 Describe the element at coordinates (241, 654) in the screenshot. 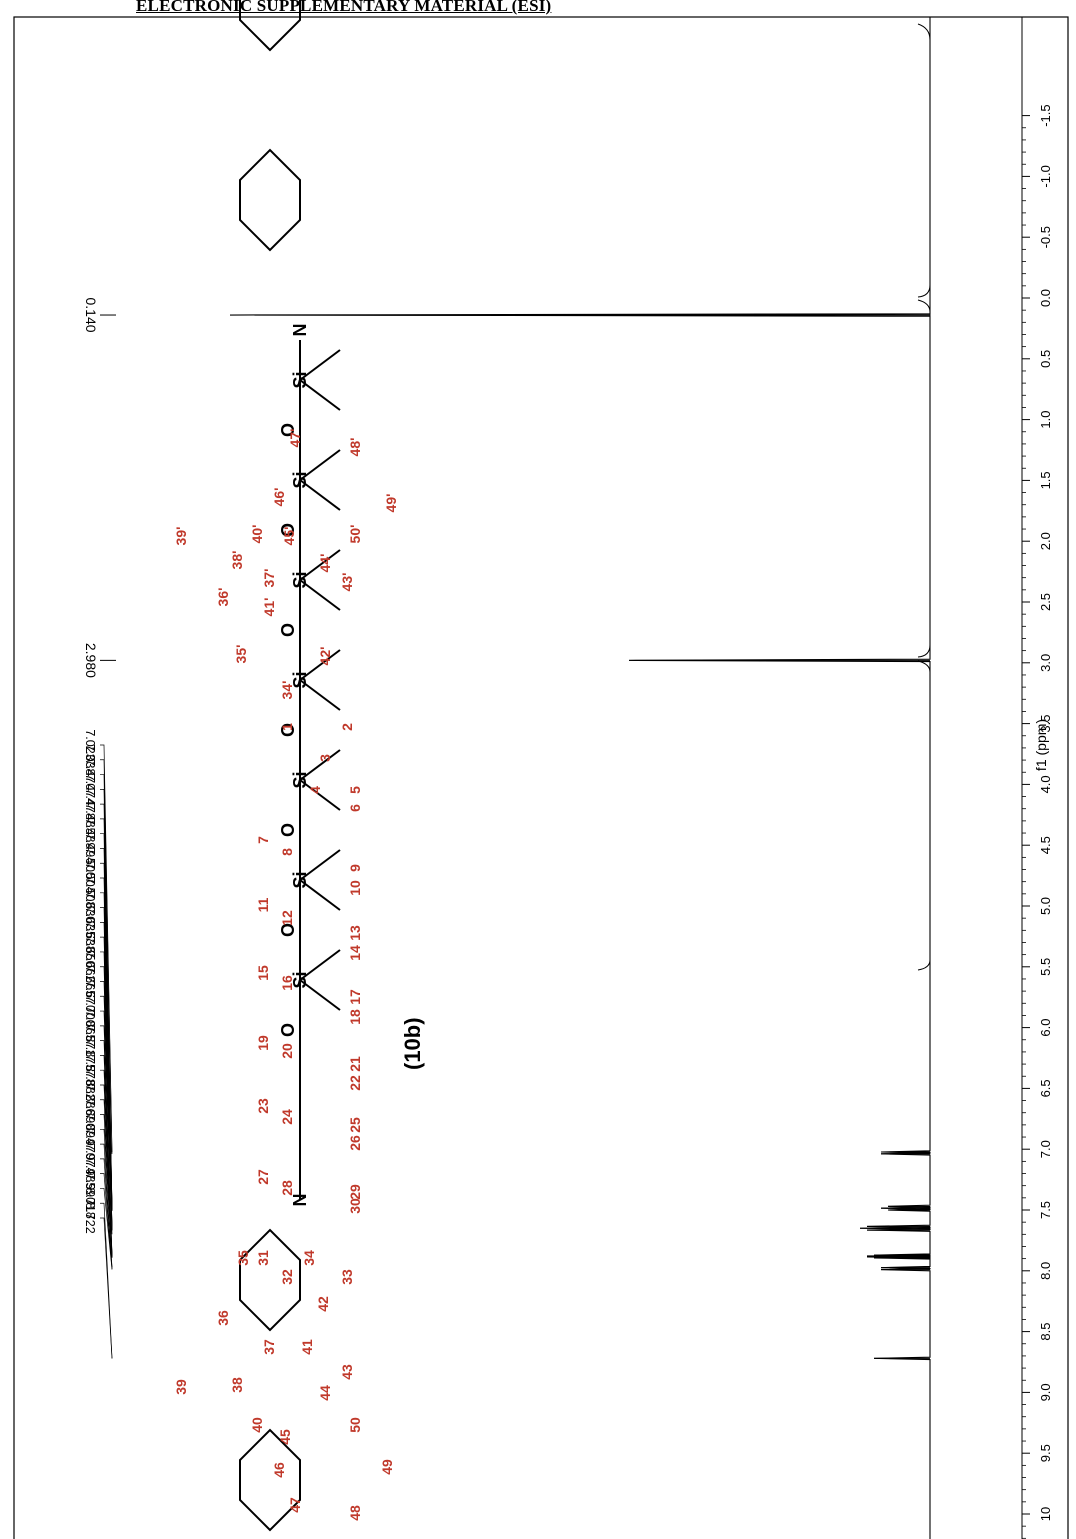

I see `atom-number: 35'` at that location.